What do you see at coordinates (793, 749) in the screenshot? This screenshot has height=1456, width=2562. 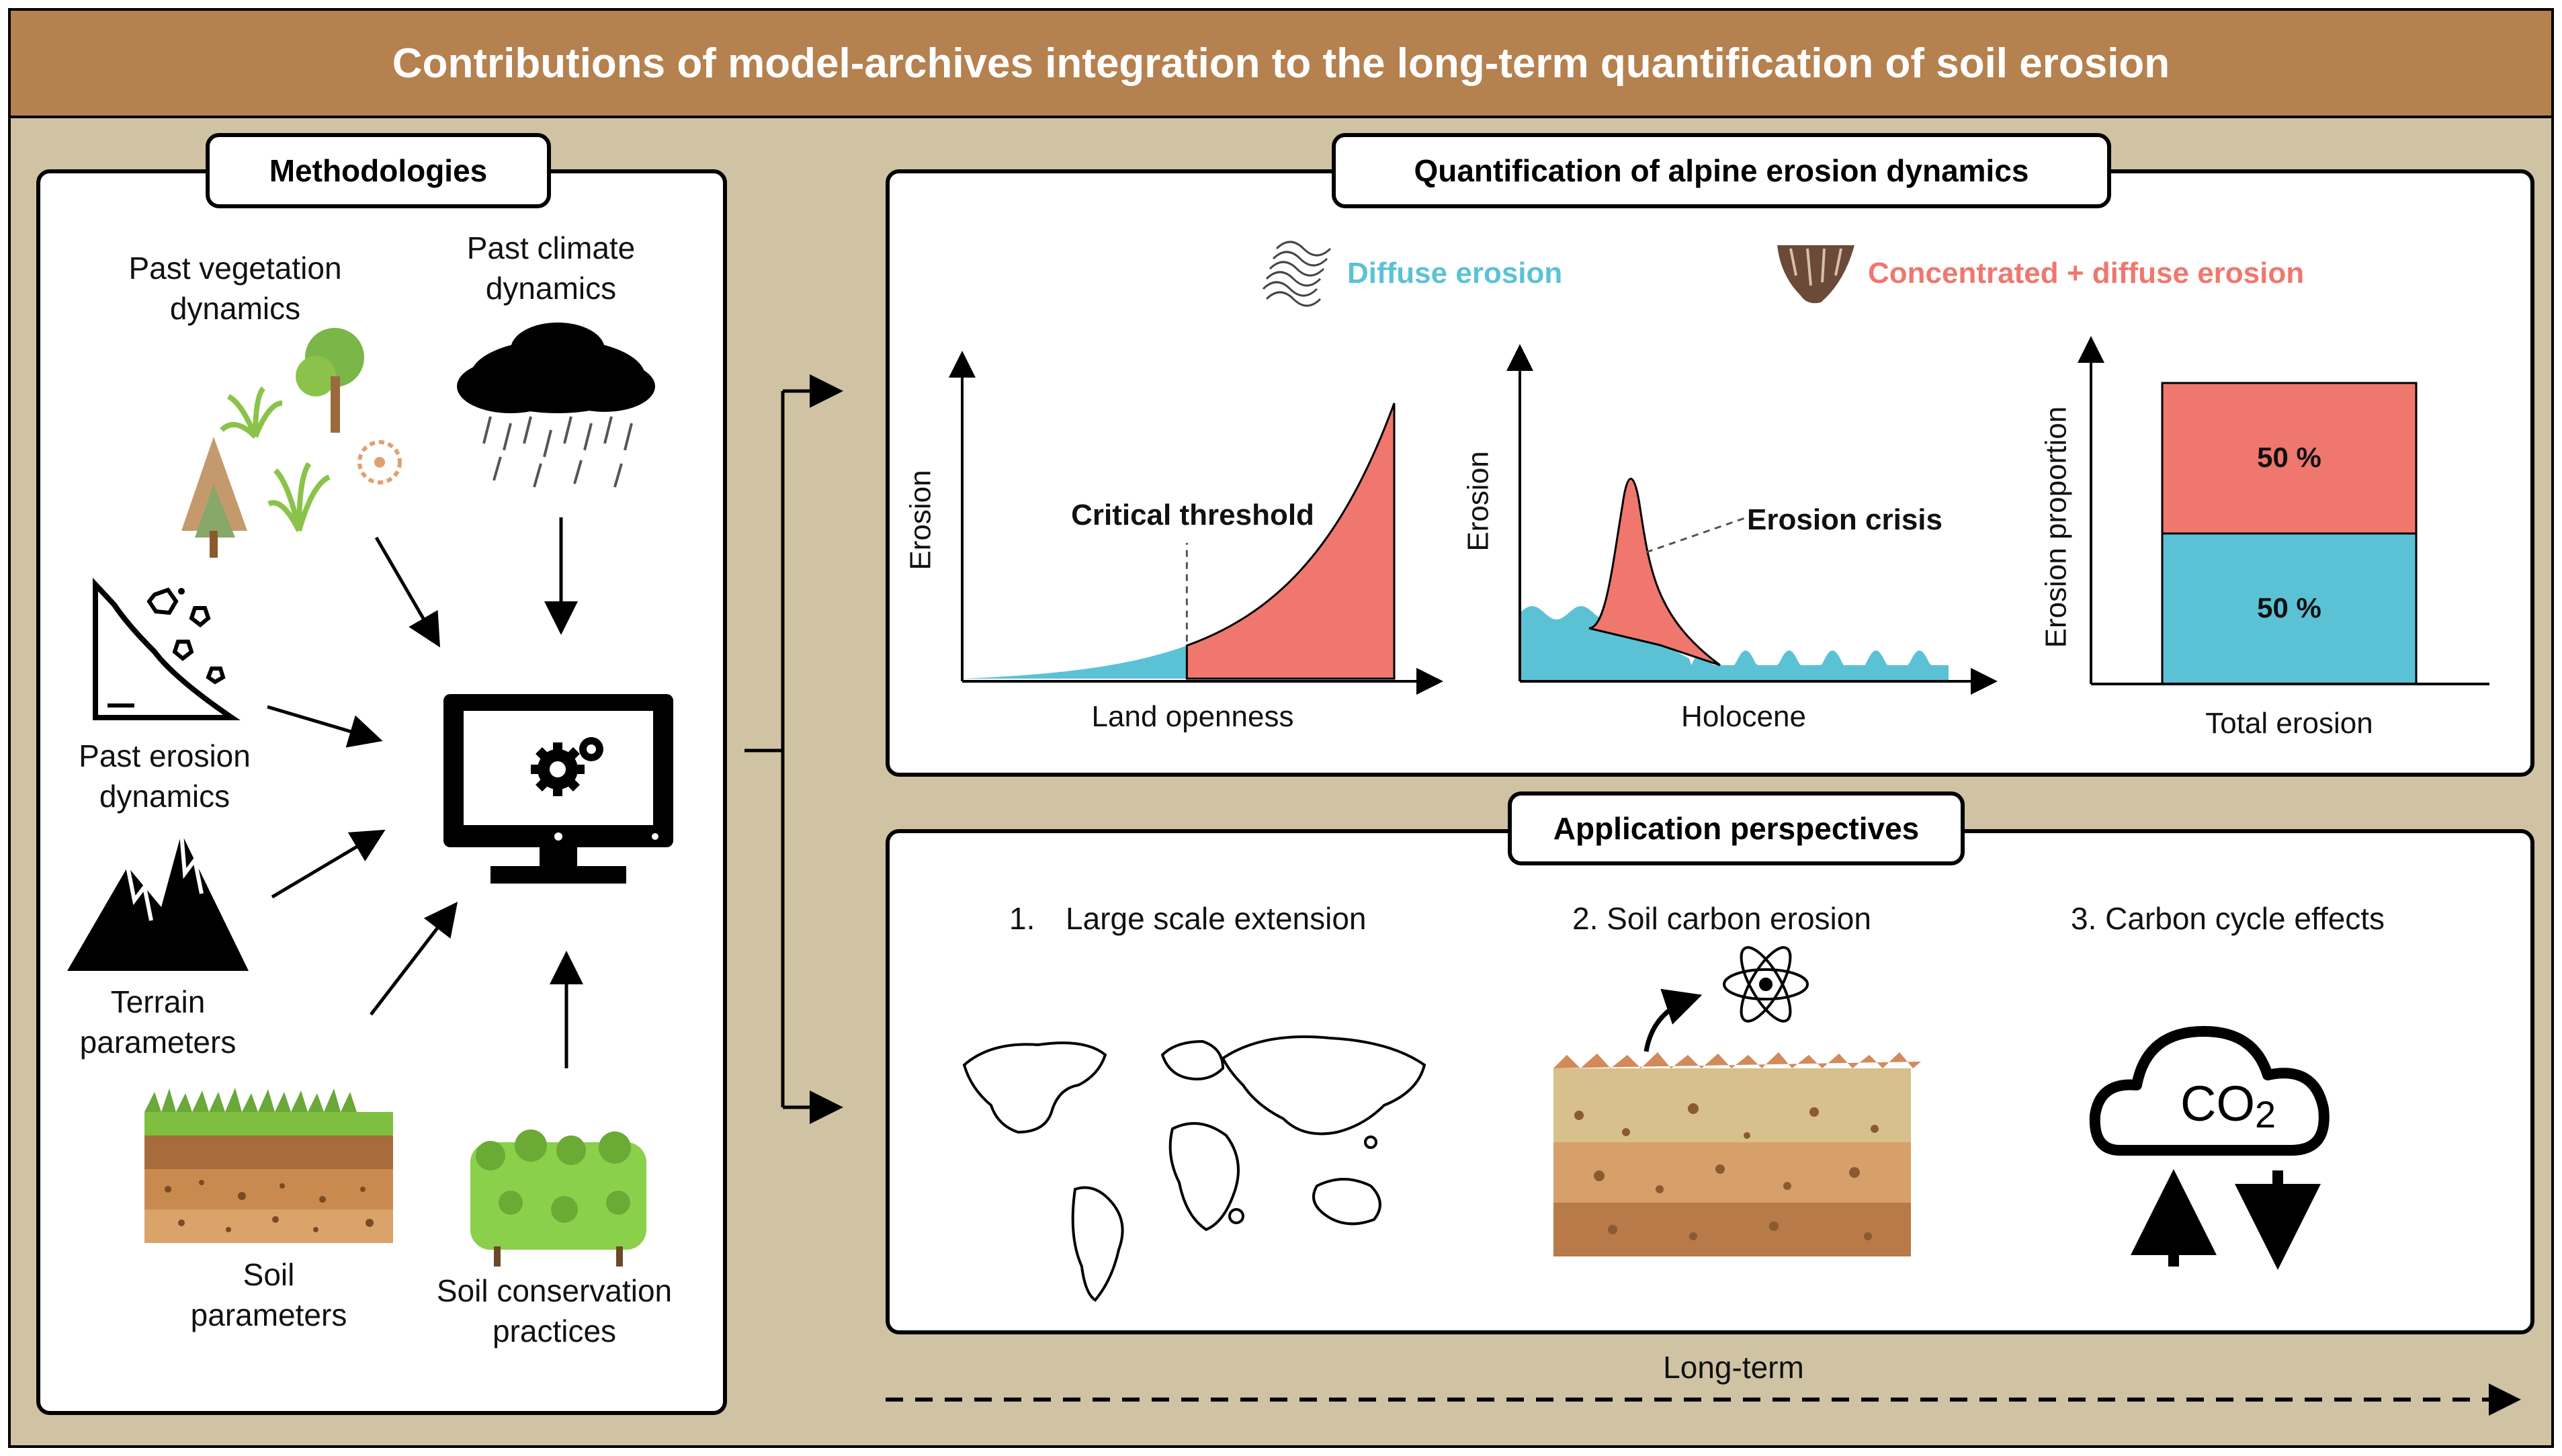 I see `connector-arrows` at bounding box center [793, 749].